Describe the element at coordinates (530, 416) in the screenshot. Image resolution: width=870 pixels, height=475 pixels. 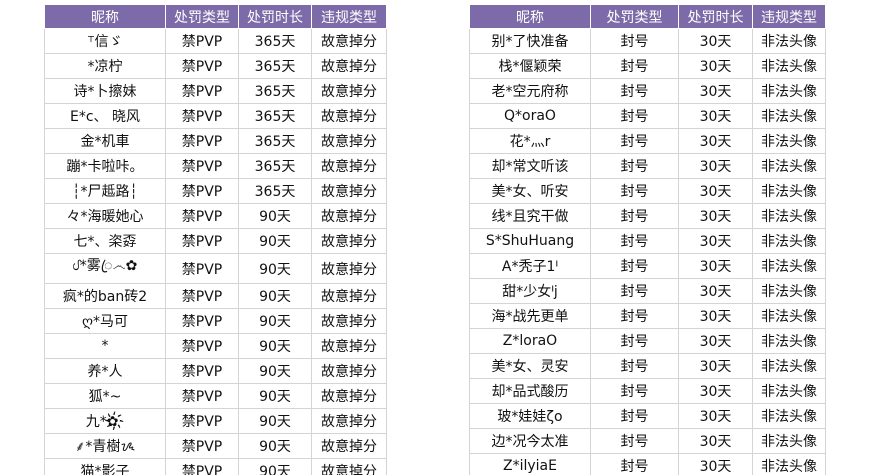
I see `table-cell: 玻*娃娃ζo` at that location.